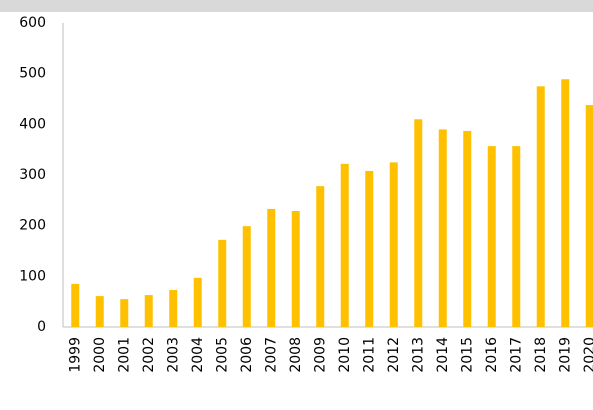 The image size is (593, 410). What do you see at coordinates (100, 355) in the screenshot?
I see `x-tick-label: 2000` at bounding box center [100, 355].